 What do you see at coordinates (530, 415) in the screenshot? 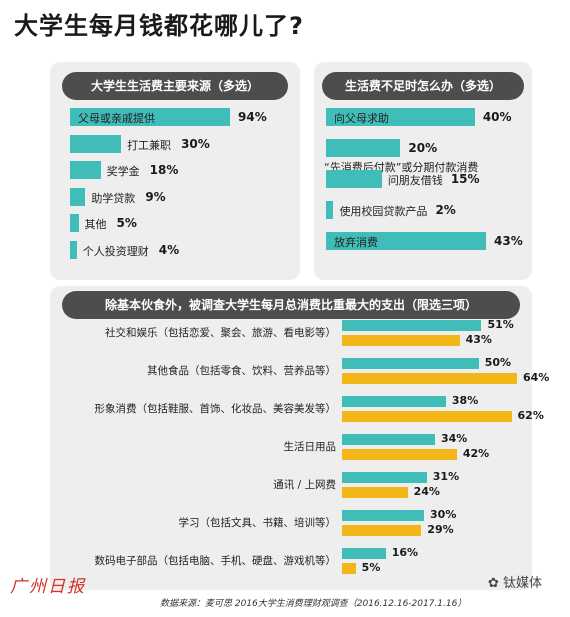
I see `spending-bar-value: 62%` at bounding box center [530, 415].